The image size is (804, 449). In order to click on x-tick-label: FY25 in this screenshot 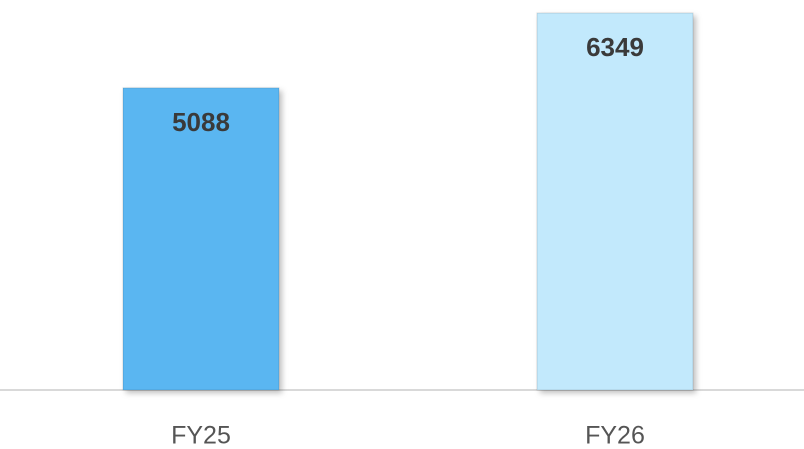, I will do `click(201, 435)`.